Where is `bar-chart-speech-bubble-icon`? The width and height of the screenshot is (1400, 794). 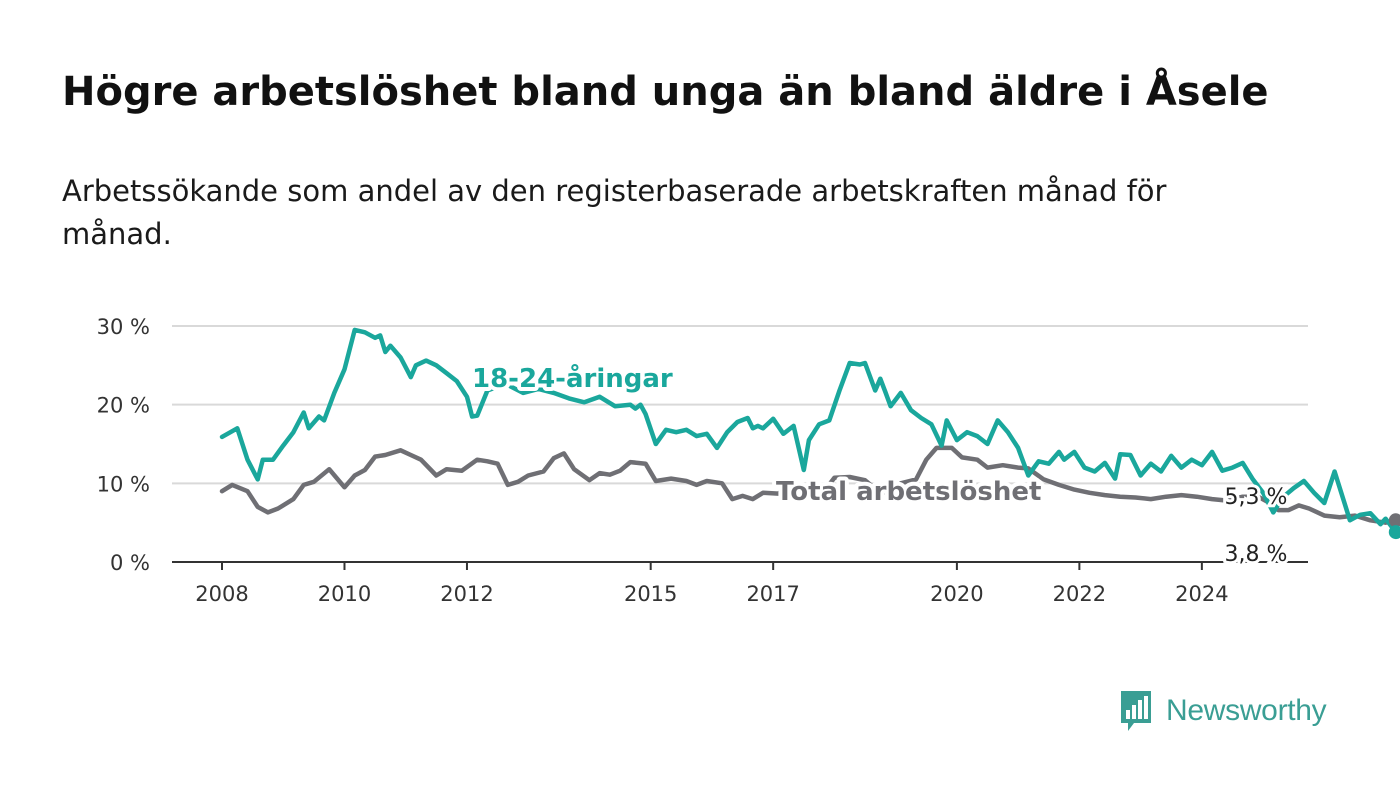
bar-chart-speech-bubble-icon is located at coordinates (1136, 711).